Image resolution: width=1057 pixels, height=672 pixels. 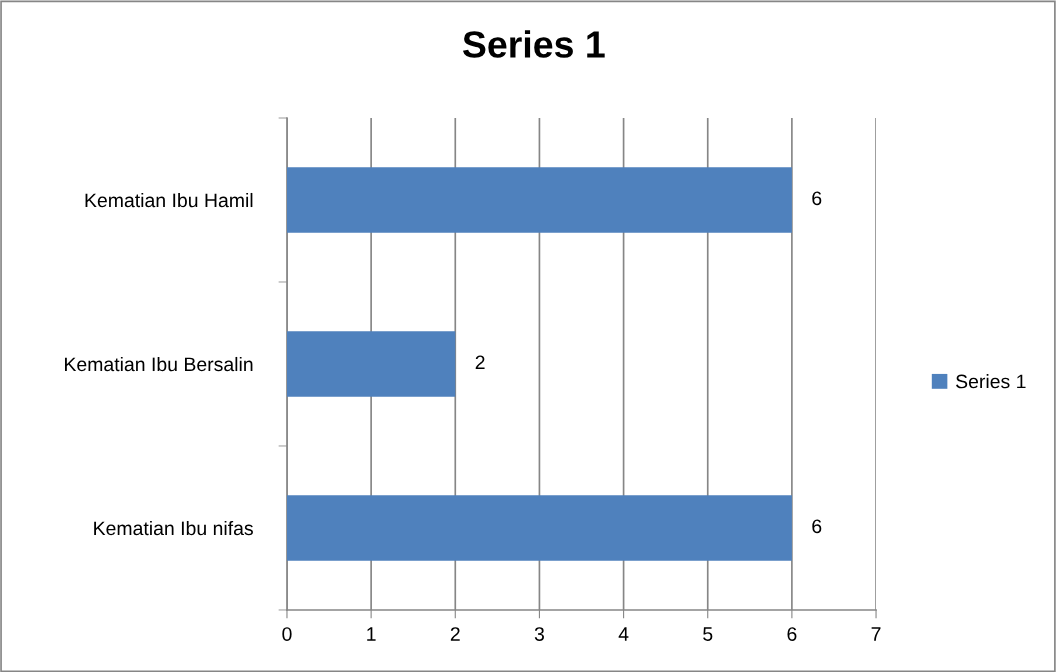 What do you see at coordinates (708, 634) in the screenshot?
I see `x-tick-label: 5` at bounding box center [708, 634].